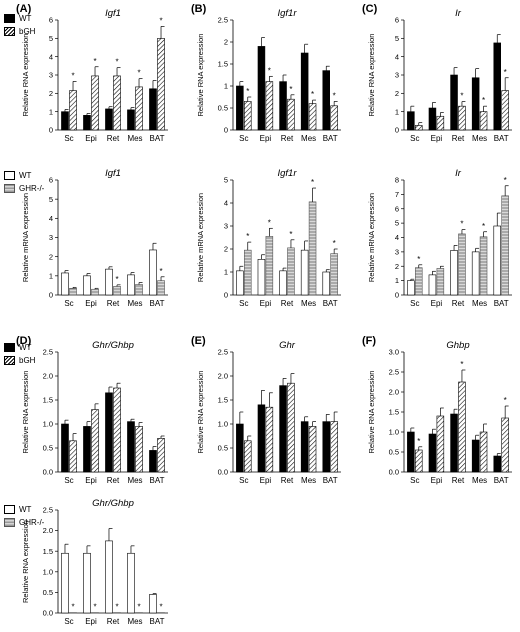 Image resolution: width=520 pixels, height=632 pixels. Describe the element at coordinates (457, 345) in the screenshot. I see `chart-title: Ghbp` at that location.